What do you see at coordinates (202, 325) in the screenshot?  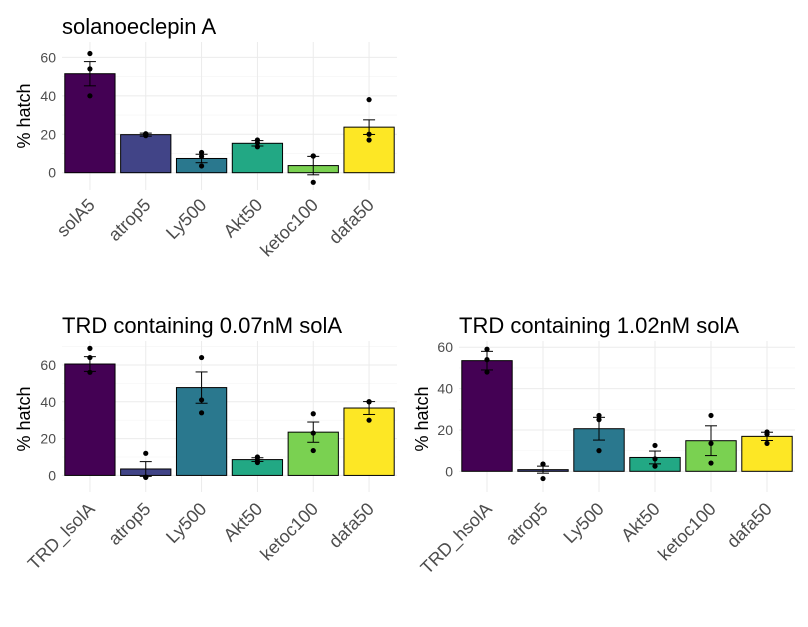 I see `chart-title: TRD containing 0.07nM solA` at bounding box center [202, 325].